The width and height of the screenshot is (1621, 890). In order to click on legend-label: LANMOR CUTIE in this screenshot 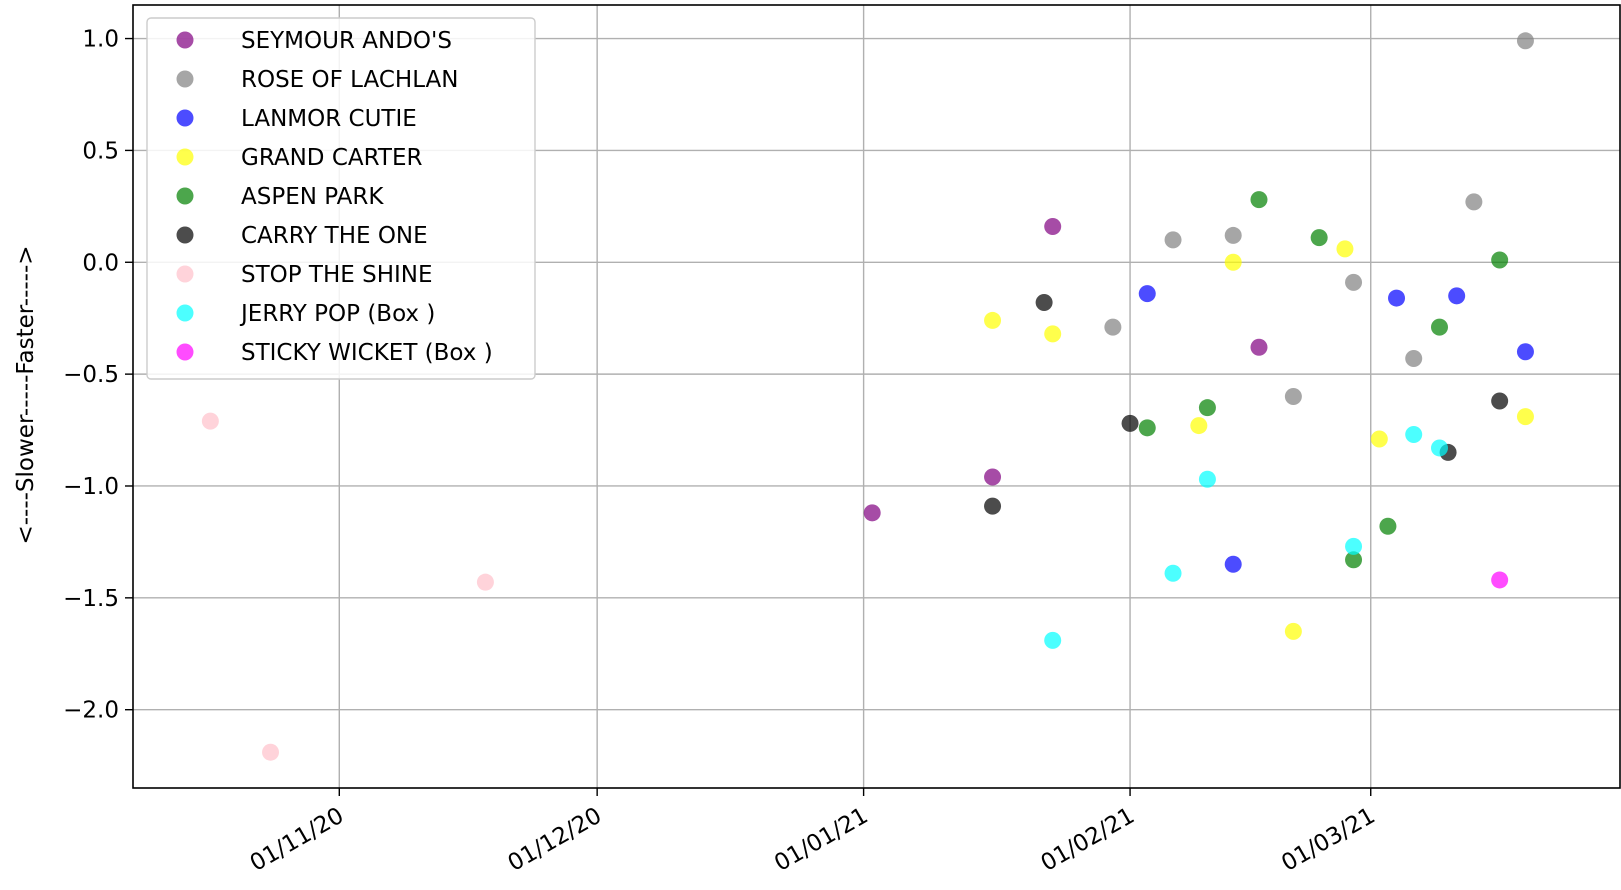, I will do `click(329, 119)`.